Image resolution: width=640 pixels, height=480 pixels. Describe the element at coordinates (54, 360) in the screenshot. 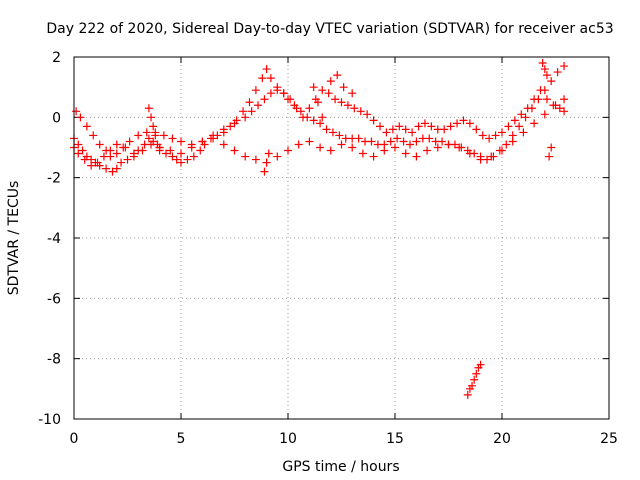

I see `y-tick-label: -8` at that location.